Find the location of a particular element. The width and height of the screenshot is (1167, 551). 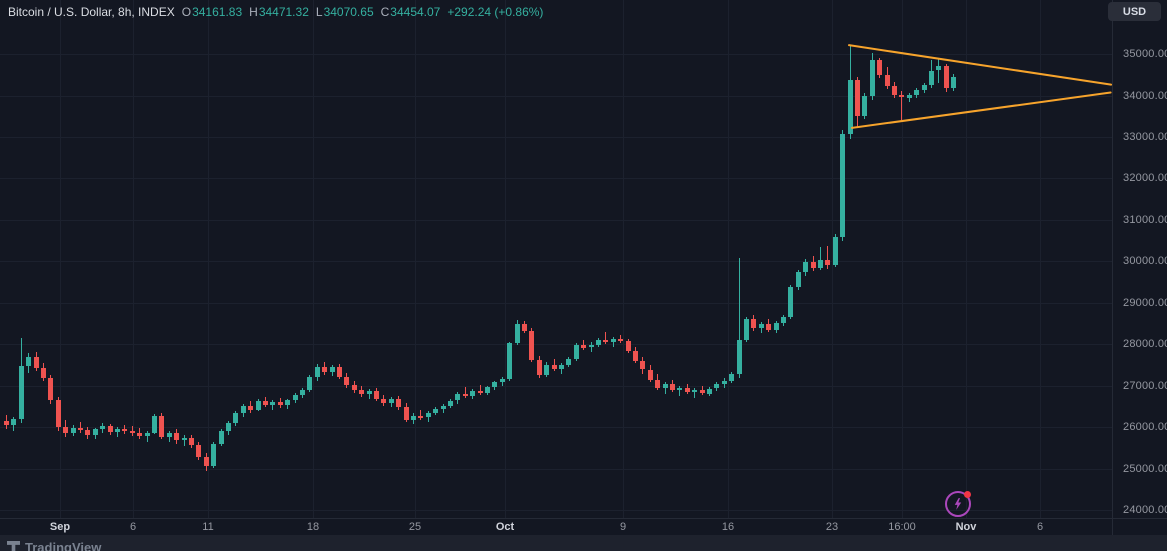

bottom-toolbar: TradingView is located at coordinates (583, 543).